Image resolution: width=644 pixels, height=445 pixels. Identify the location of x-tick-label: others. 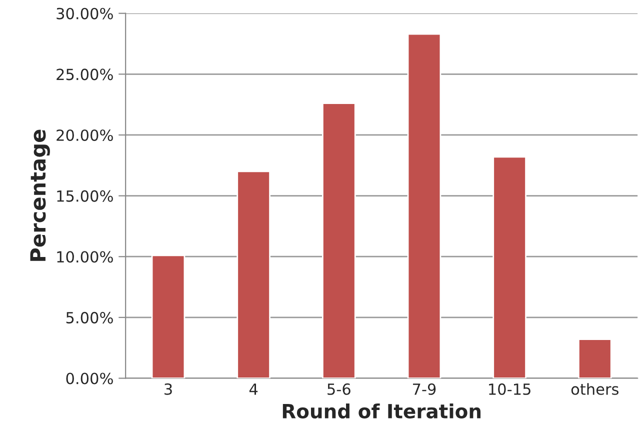
(594, 389).